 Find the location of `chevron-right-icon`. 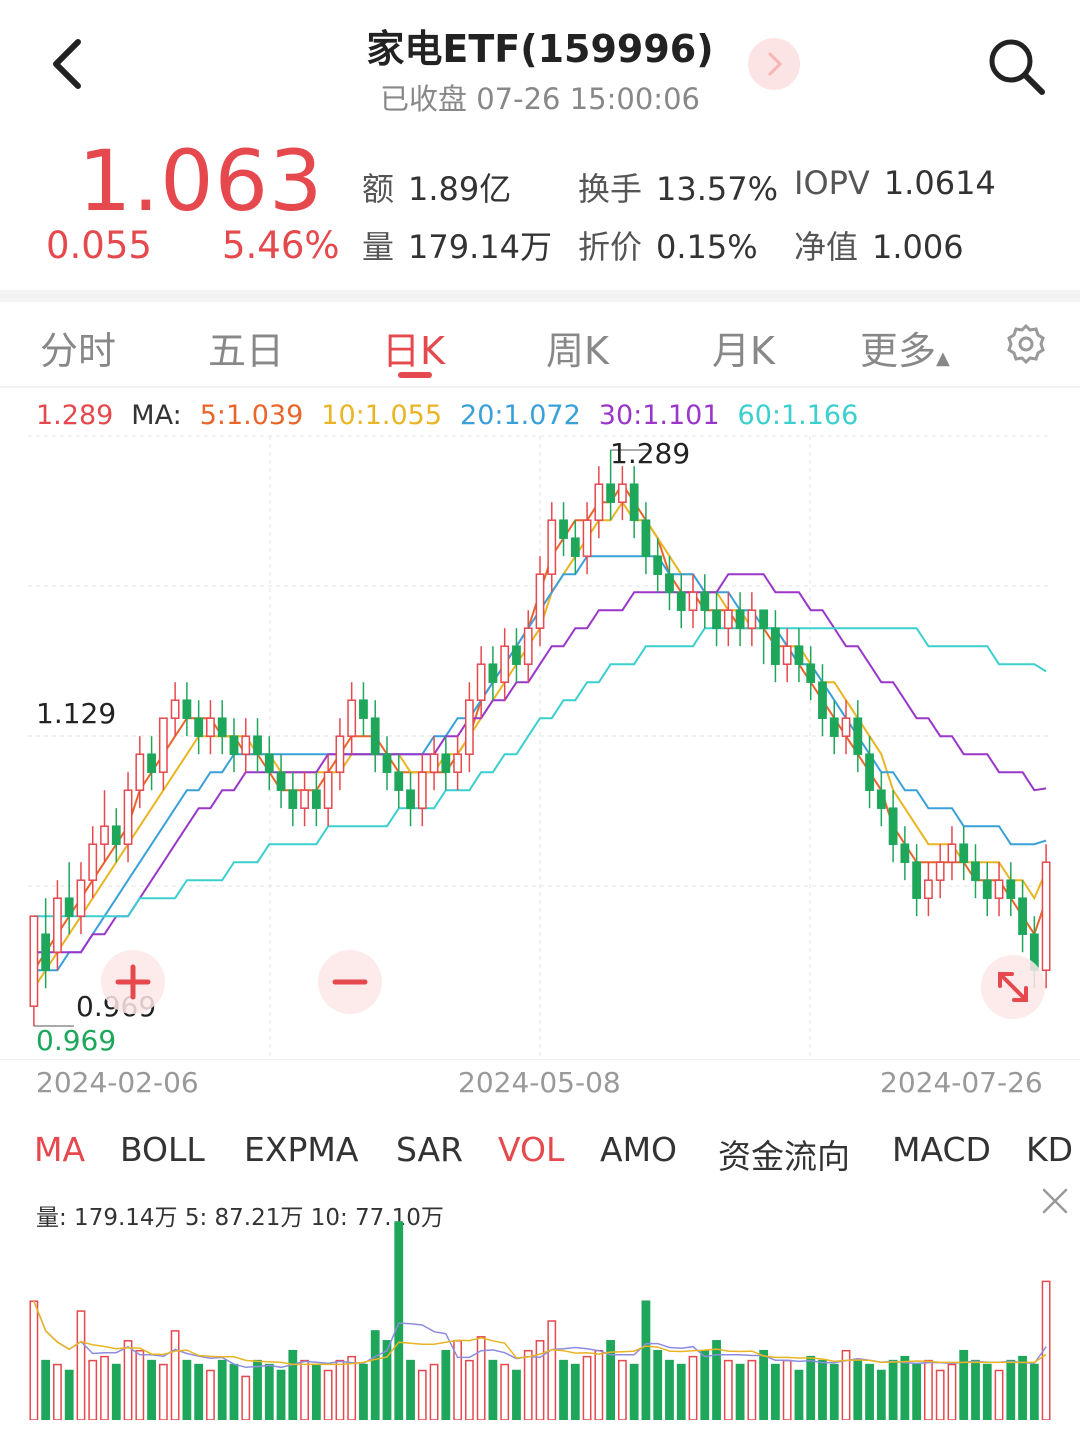

chevron-right-icon is located at coordinates (775, 64).